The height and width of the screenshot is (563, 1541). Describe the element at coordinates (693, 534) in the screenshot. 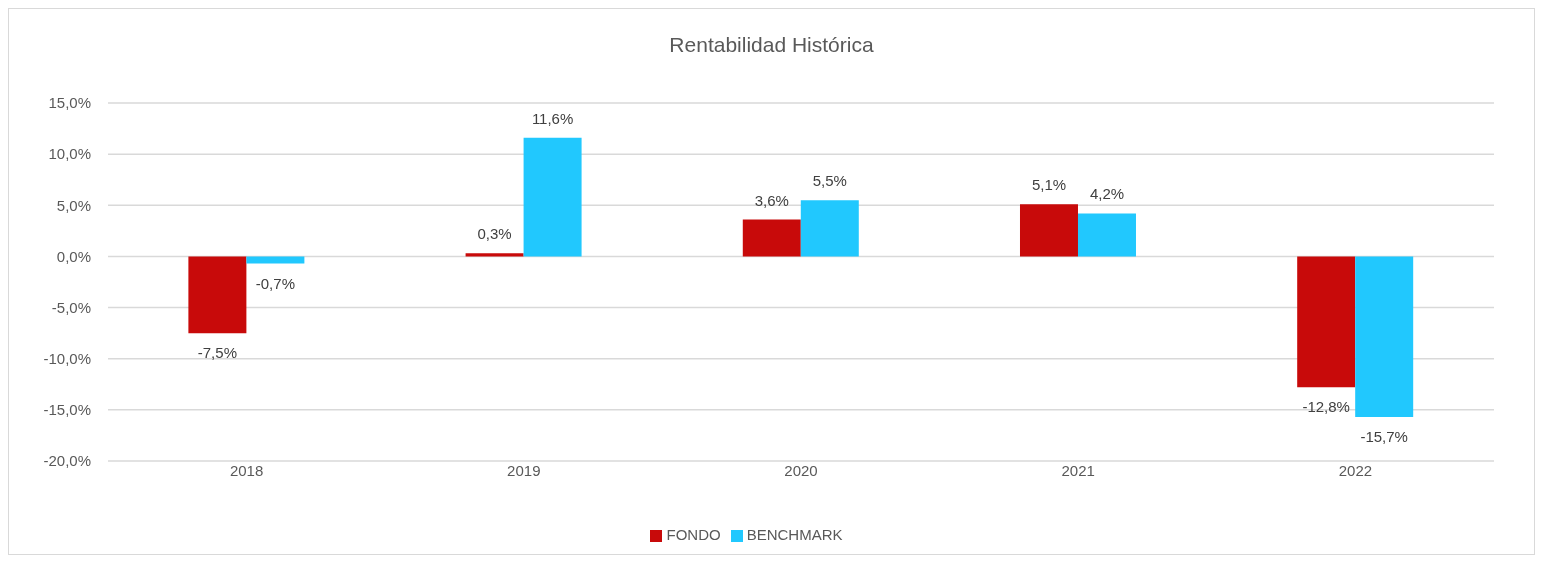

I see `legend-label: FONDO` at that location.